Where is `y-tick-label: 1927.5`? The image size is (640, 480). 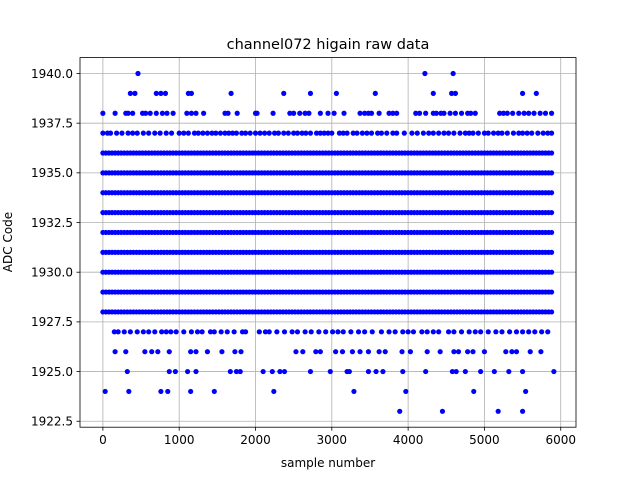
y-tick-label: 1927.5 is located at coordinates (52, 322).